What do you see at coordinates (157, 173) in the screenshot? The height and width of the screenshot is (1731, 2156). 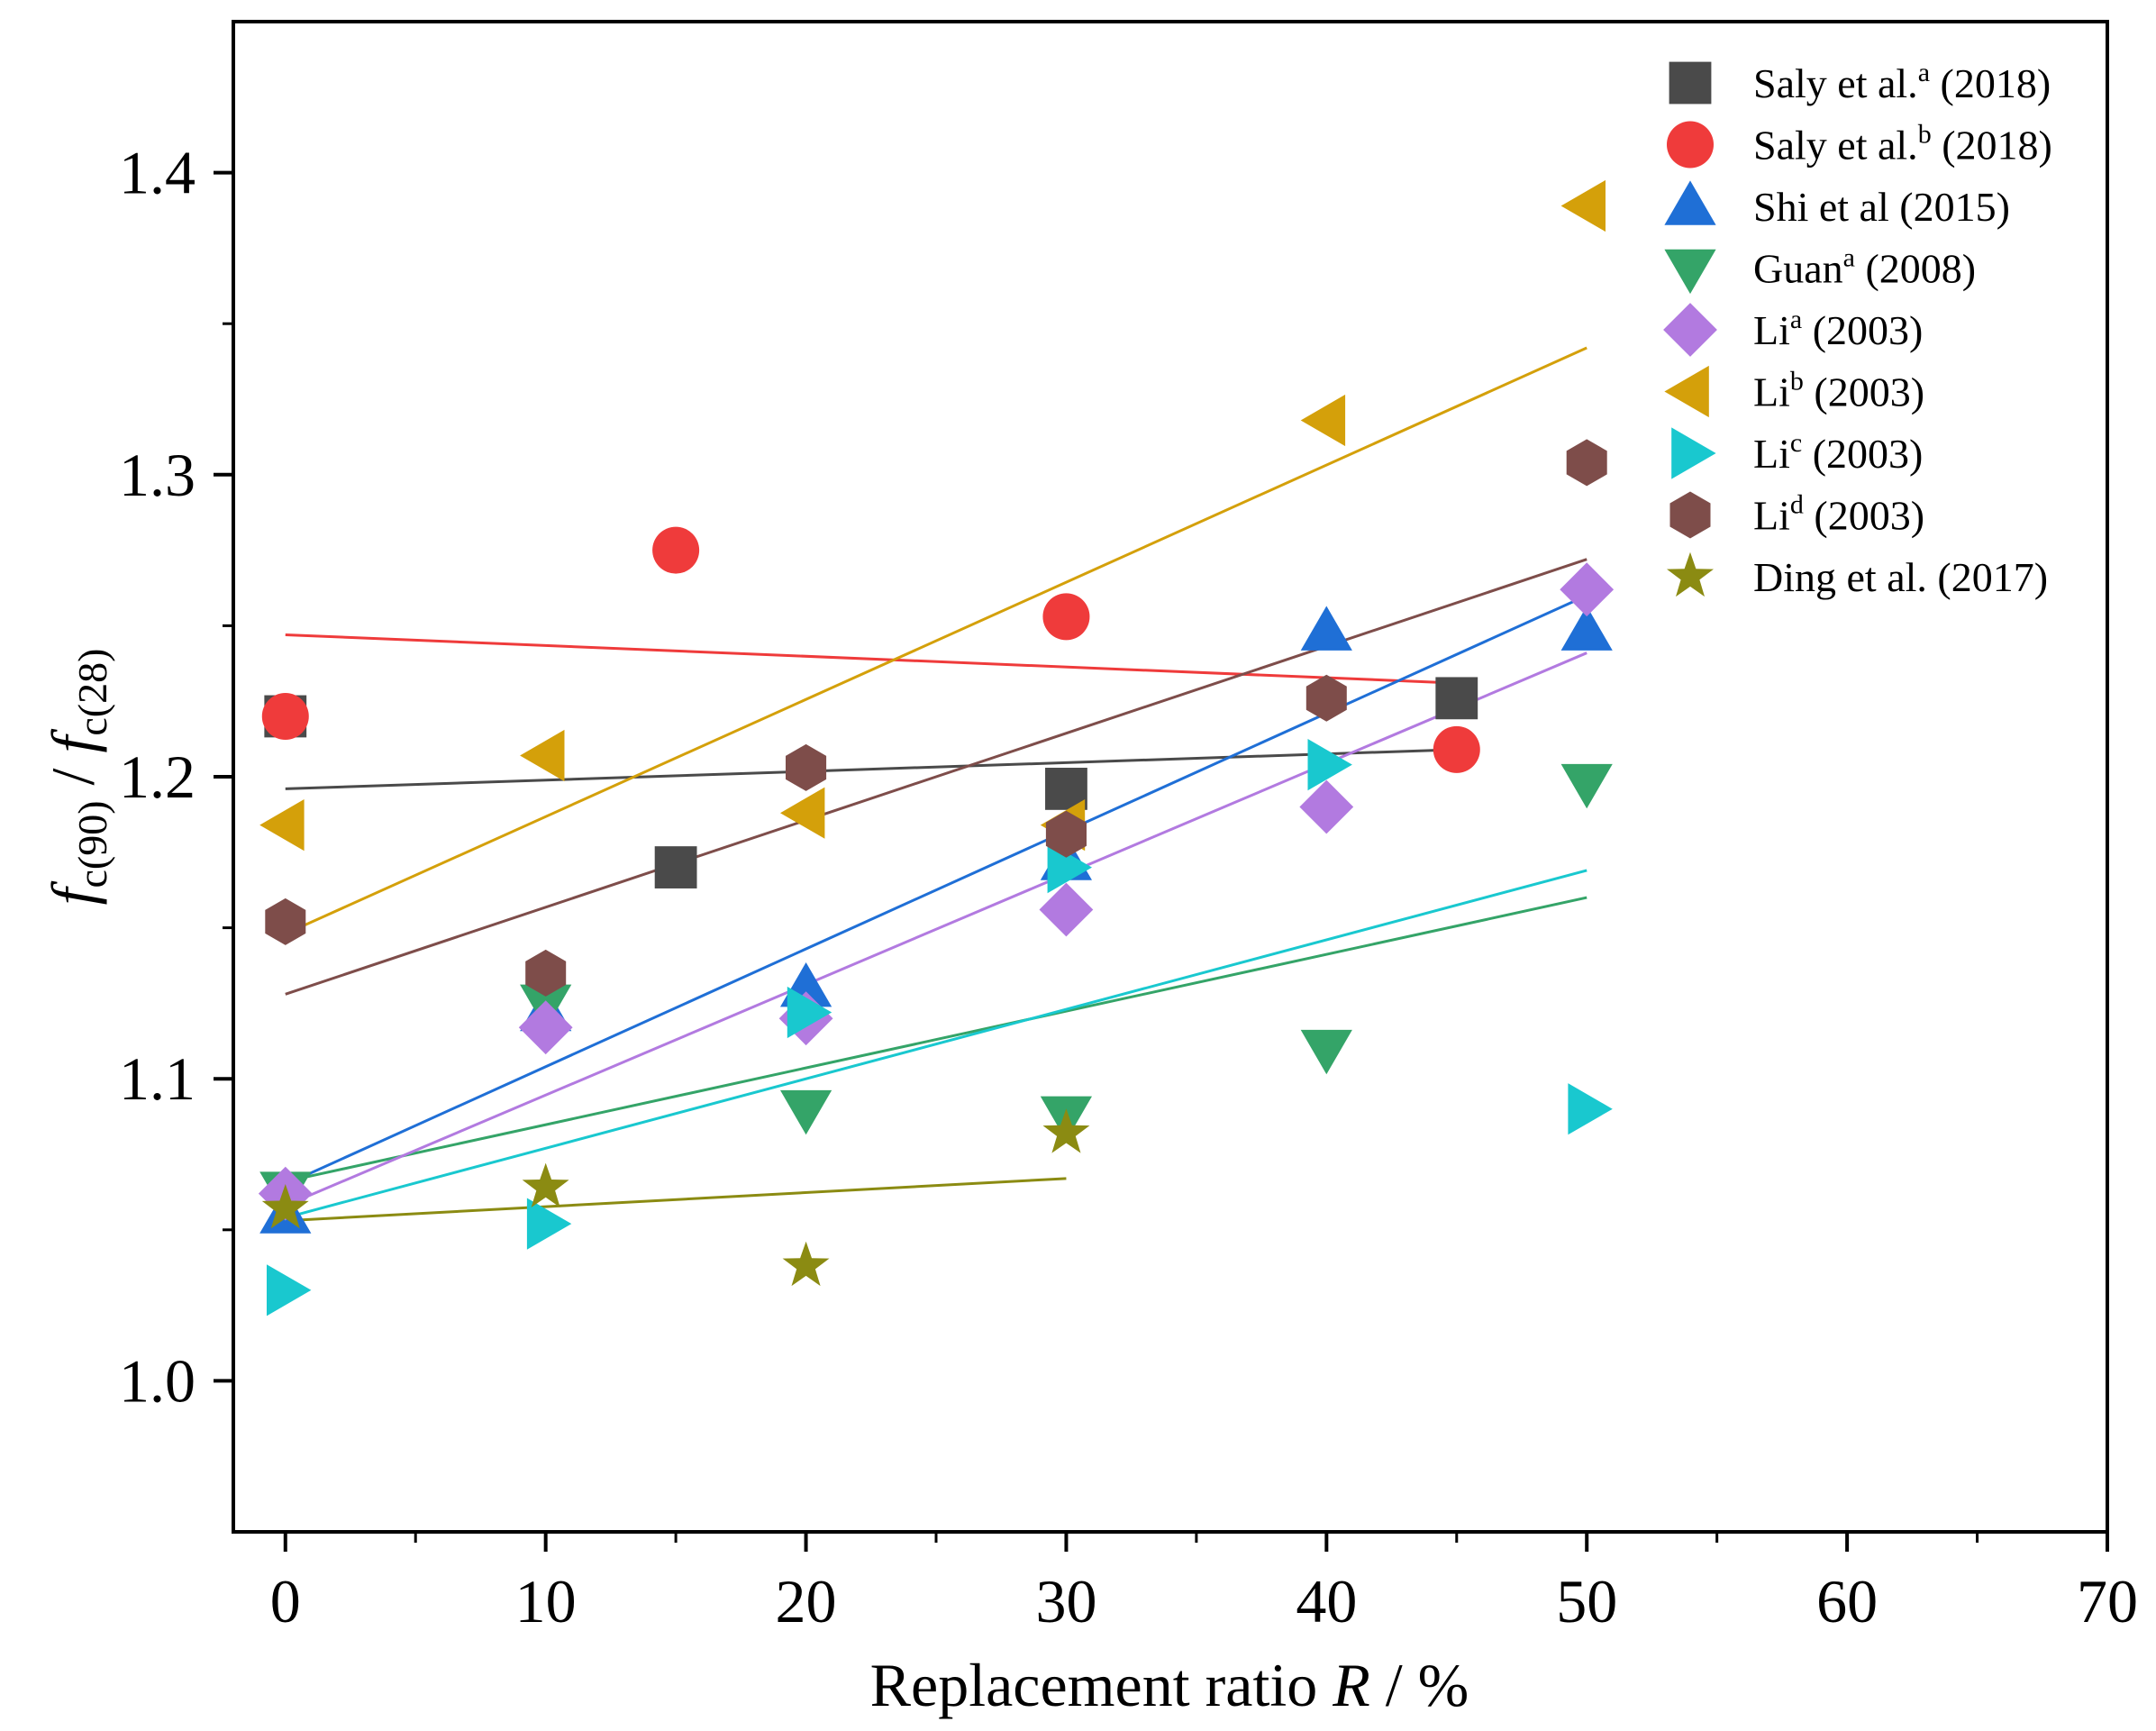 I see `y-tick-label: 1.4` at bounding box center [157, 173].